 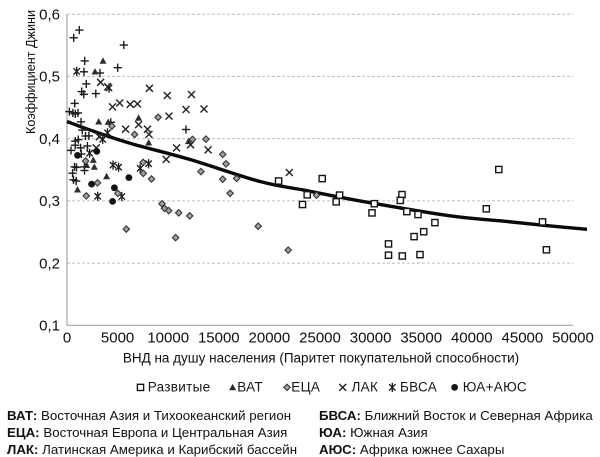 What do you see at coordinates (168, 338) in the screenshot?
I see `svg-text: 10000` at bounding box center [168, 338].